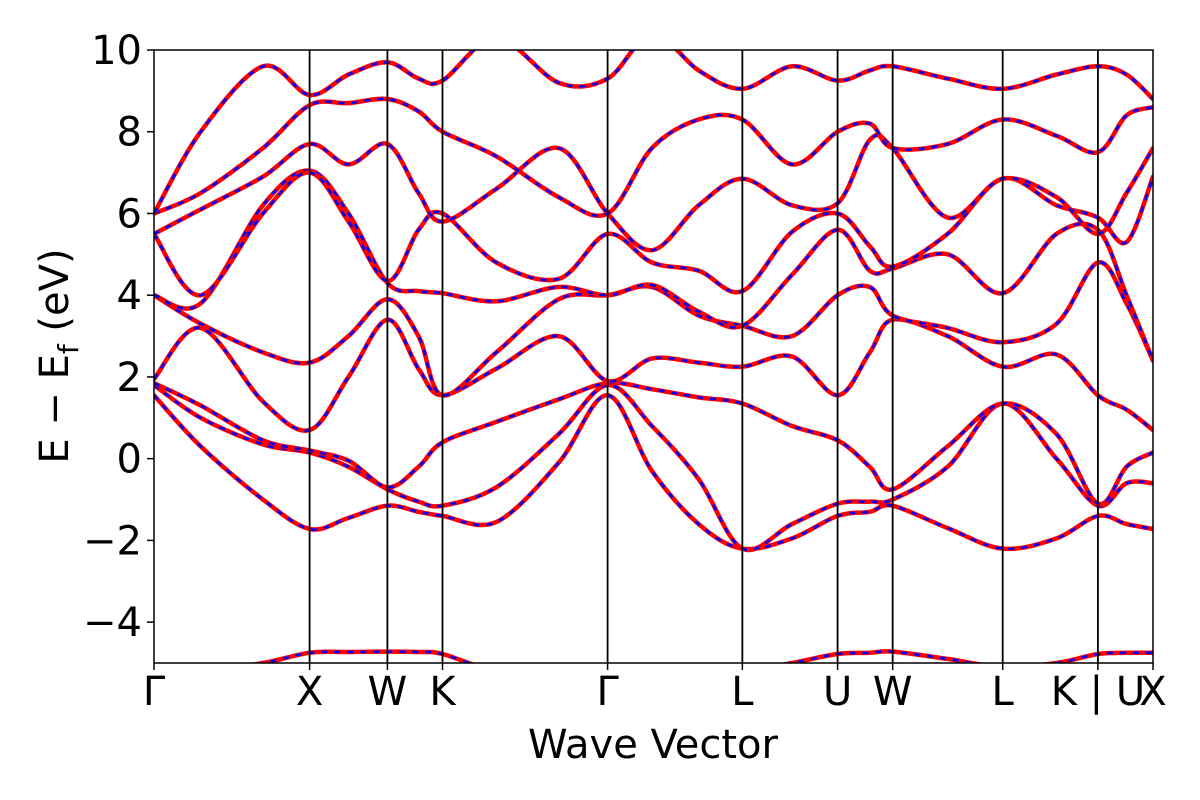 The image size is (1200, 800). Describe the element at coordinates (112, 541) in the screenshot. I see `y-tick-label: −2` at that location.